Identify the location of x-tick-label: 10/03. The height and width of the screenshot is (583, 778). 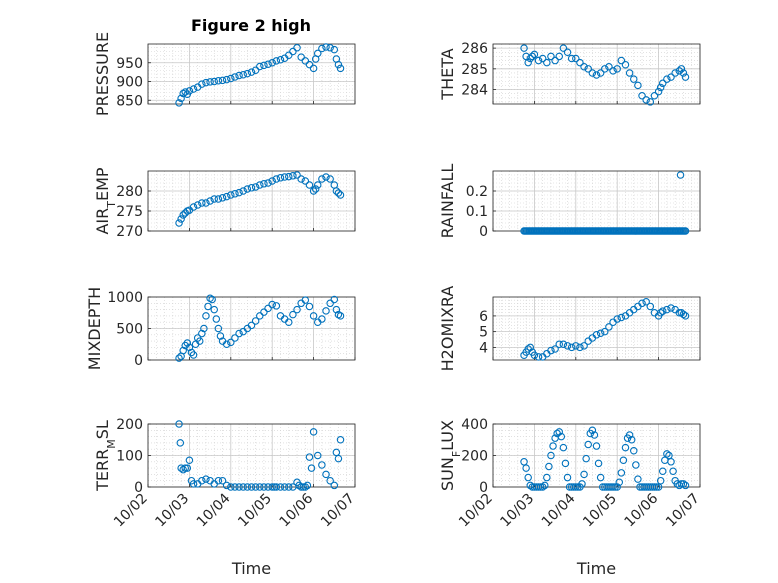
(172, 511).